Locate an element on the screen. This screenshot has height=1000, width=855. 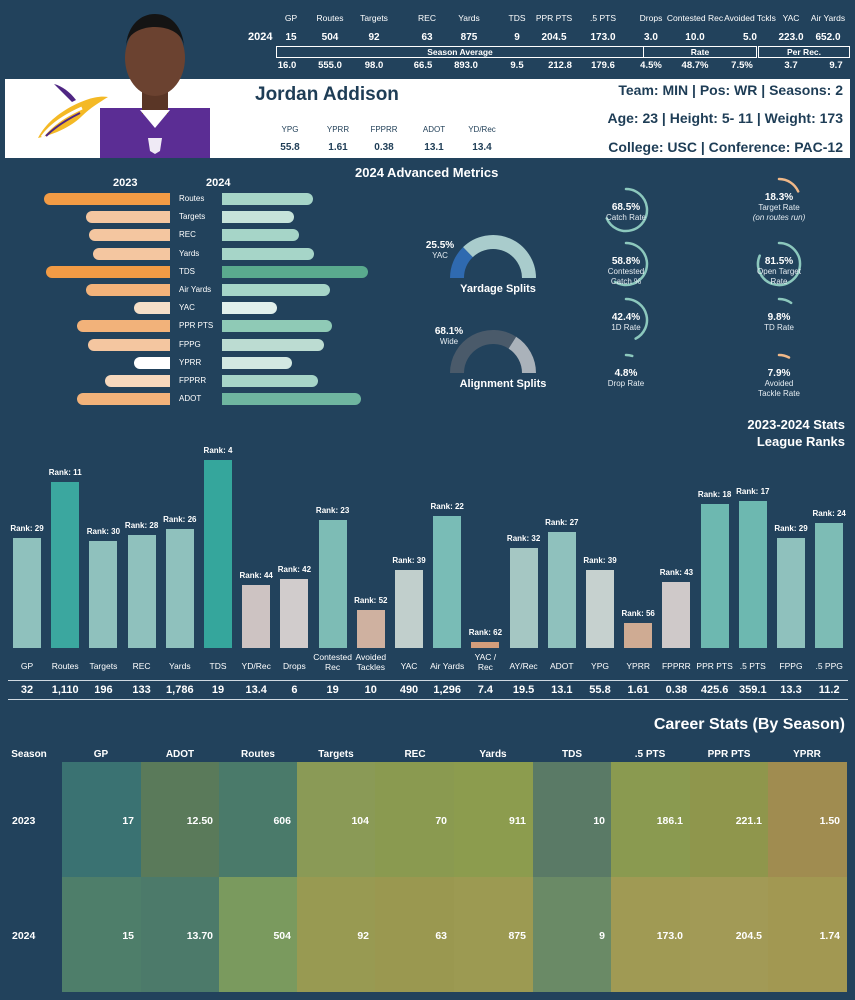
season-stat-header: GP is located at coordinates (291, 18).